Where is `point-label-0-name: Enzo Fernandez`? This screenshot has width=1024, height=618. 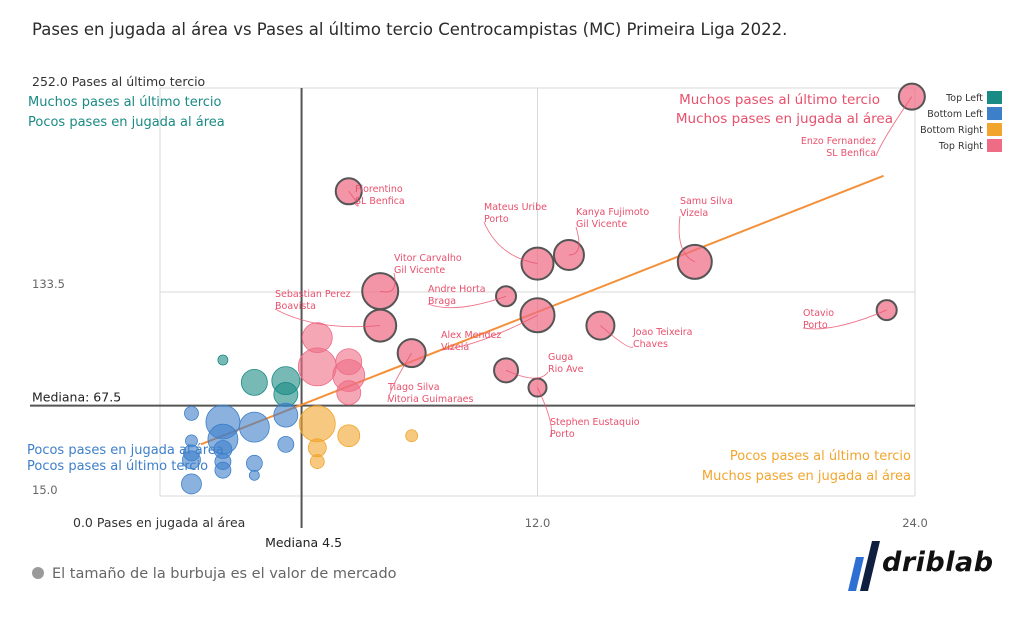
point-label-0-name: Enzo Fernandez is located at coordinates (838, 141).